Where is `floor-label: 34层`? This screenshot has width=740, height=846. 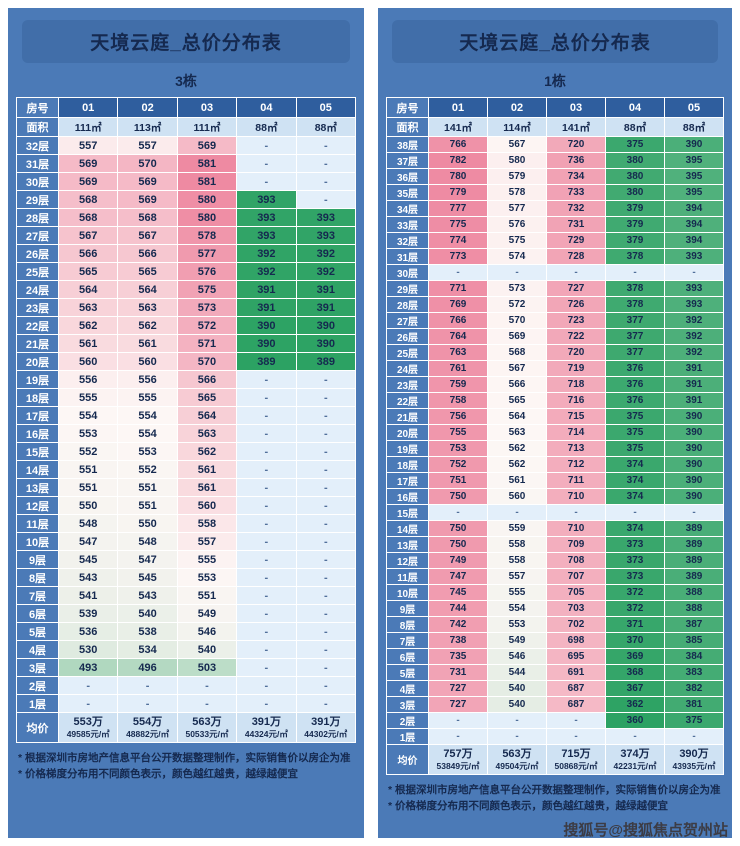
floor-label: 34层 is located at coordinates (407, 208).